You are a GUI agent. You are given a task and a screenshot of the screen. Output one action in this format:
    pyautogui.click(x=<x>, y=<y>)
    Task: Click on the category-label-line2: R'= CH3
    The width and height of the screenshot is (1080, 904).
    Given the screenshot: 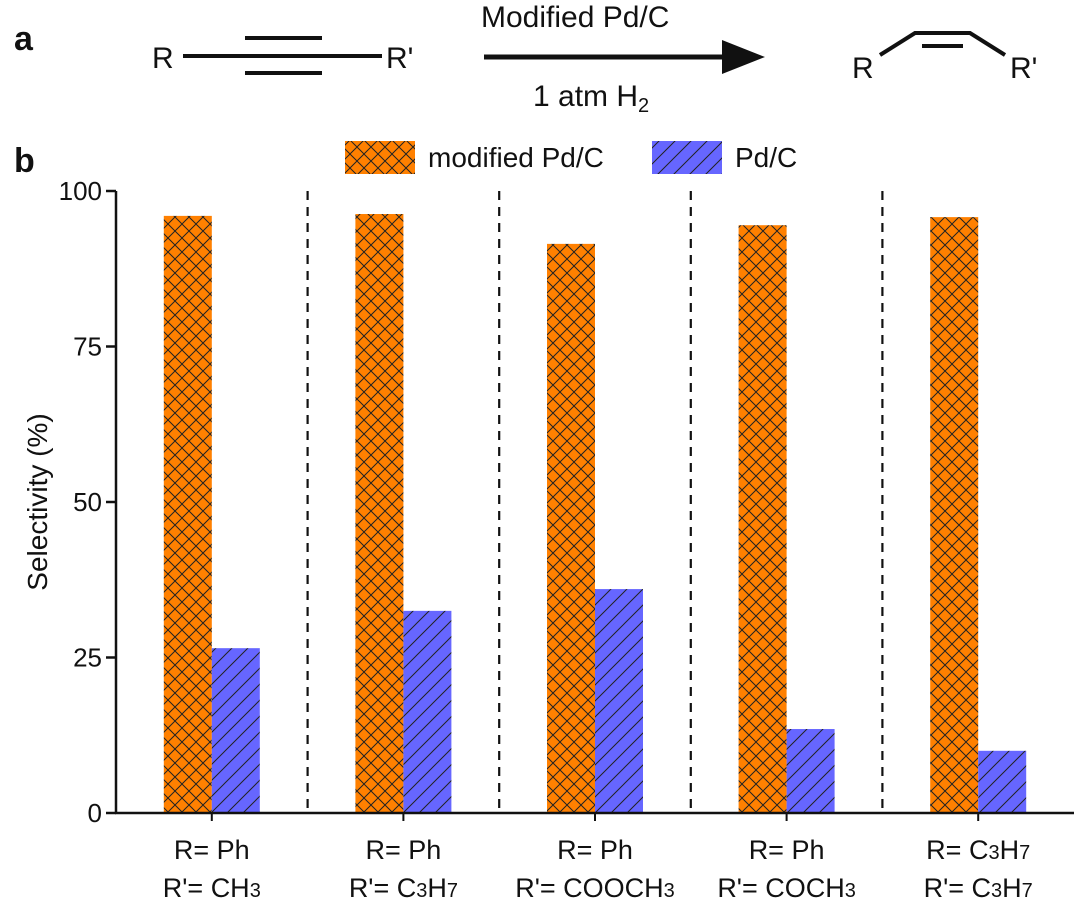 What is the action you would take?
    pyautogui.click(x=212, y=888)
    